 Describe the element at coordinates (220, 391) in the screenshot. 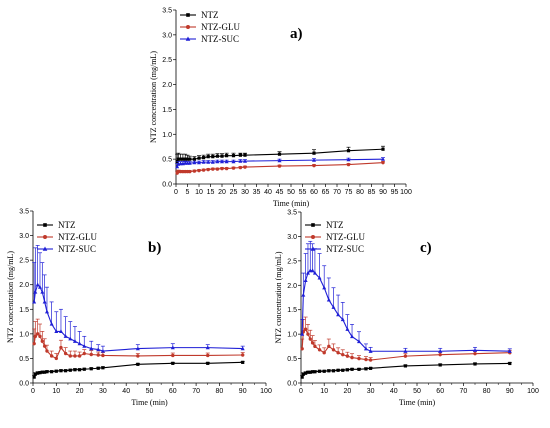

I see `x-tick-label: 80` at that location.